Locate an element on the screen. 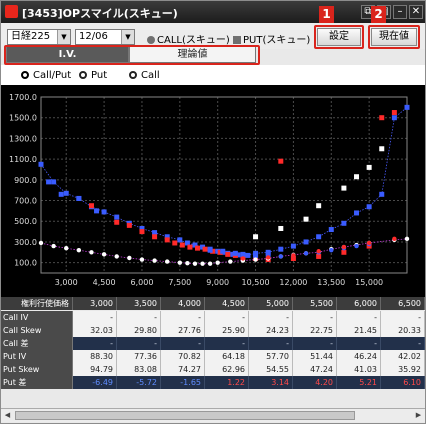 This screenshot has height=424, width=426. current-value-button: 現在値 is located at coordinates (394, 37).